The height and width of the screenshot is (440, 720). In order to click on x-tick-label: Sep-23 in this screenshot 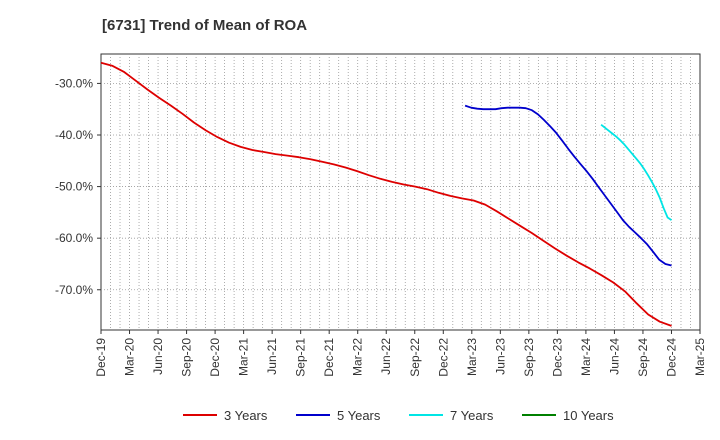, I will do `click(529, 357)`.